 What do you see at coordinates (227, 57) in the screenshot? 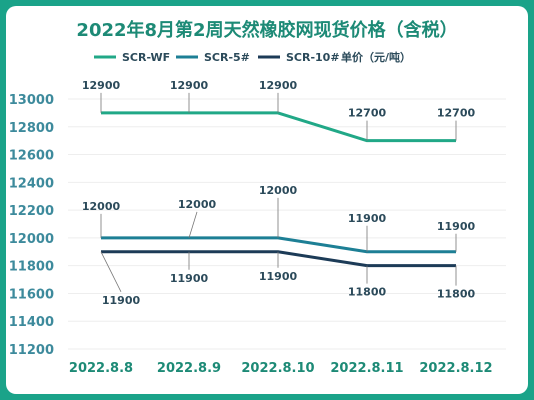
I see `legend-label: SCR-5#` at bounding box center [227, 57].